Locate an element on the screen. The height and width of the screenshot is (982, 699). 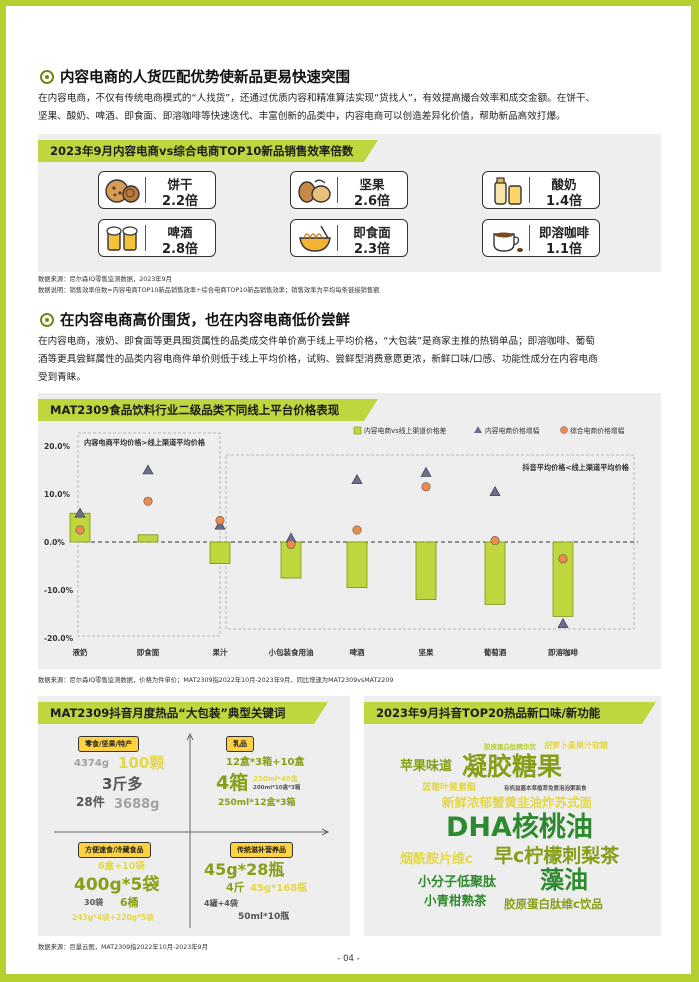
x-tick-label: 啤酒 is located at coordinates (357, 652).